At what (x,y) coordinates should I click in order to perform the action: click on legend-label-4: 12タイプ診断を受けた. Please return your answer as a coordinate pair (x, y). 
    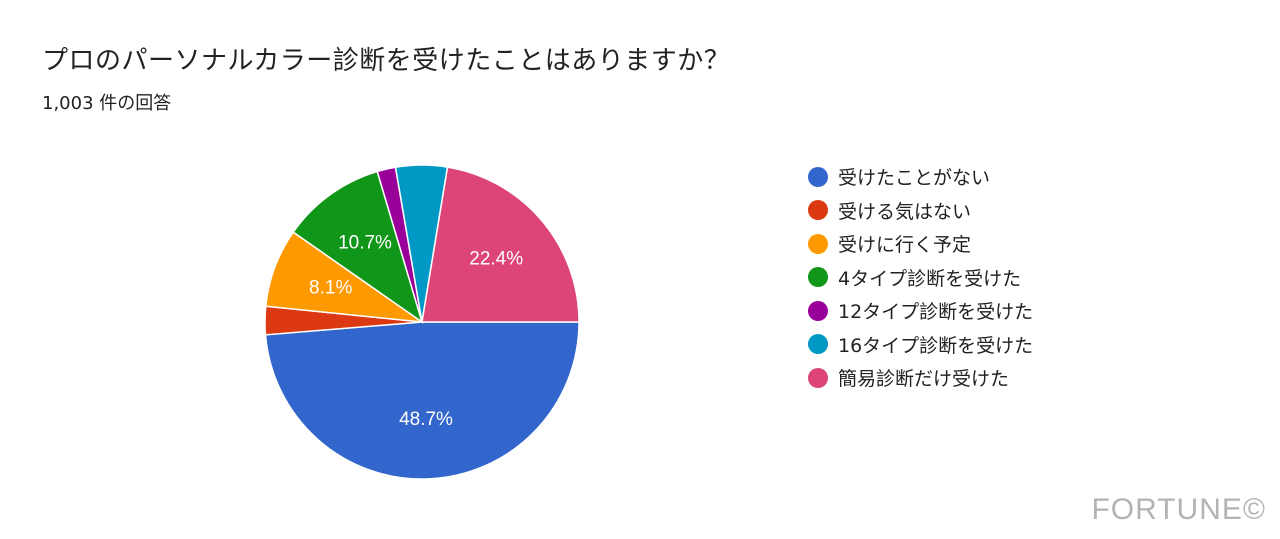
    Looking at the image, I should click on (936, 312).